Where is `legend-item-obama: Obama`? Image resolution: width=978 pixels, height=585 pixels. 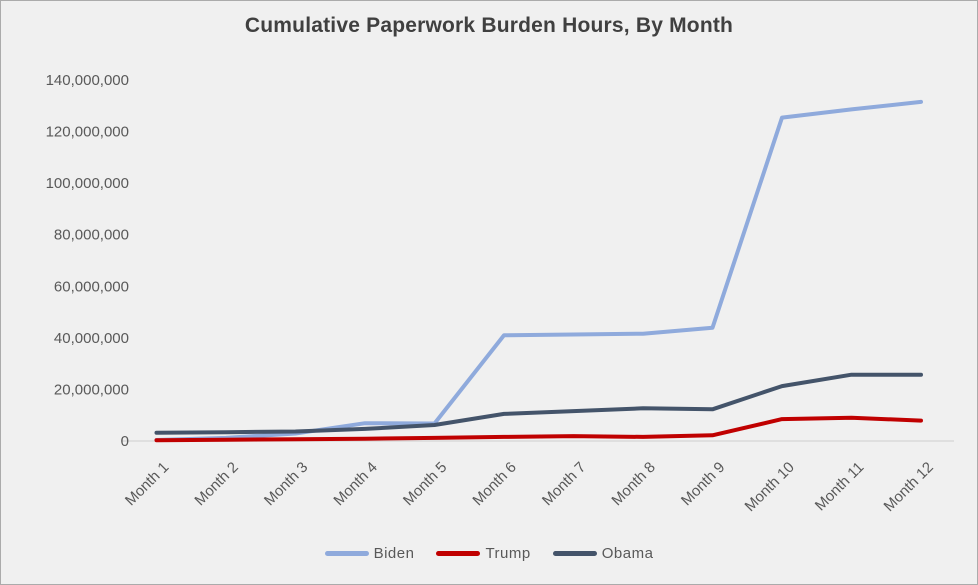 legend-item-obama: Obama is located at coordinates (603, 553).